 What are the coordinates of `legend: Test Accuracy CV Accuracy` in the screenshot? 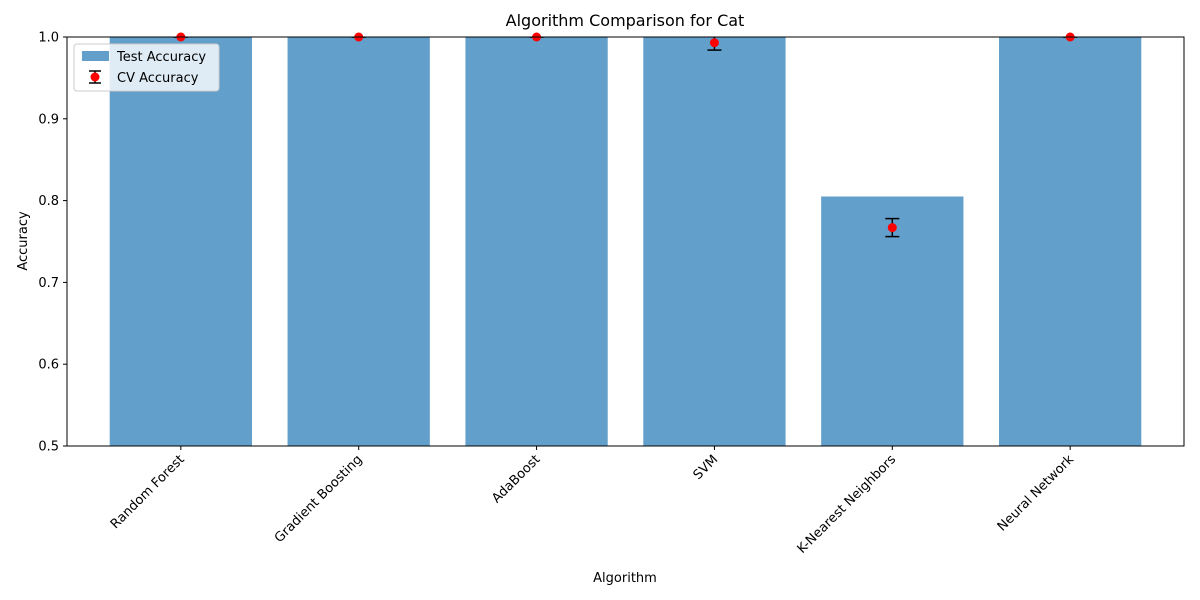 It's located at (146, 67).